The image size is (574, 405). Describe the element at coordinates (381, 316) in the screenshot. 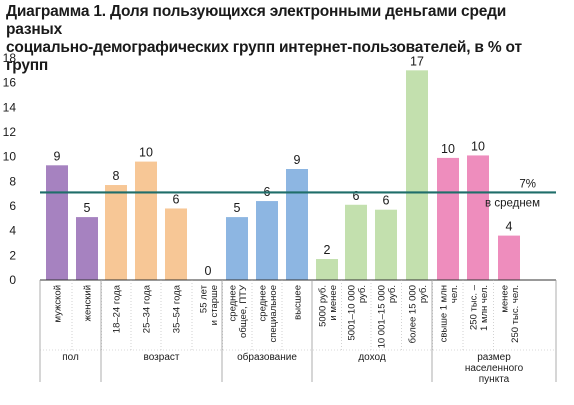

I see `category-label: 10 001–15 000` at that location.